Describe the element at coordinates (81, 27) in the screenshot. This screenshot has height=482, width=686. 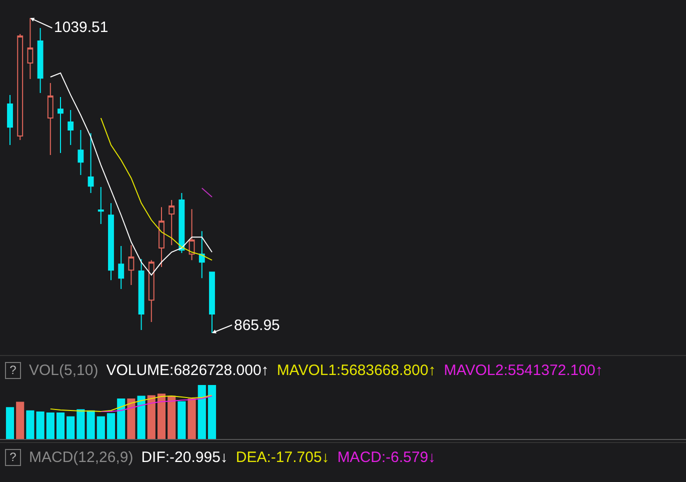
I see `annotation: 1039.51` at that location.